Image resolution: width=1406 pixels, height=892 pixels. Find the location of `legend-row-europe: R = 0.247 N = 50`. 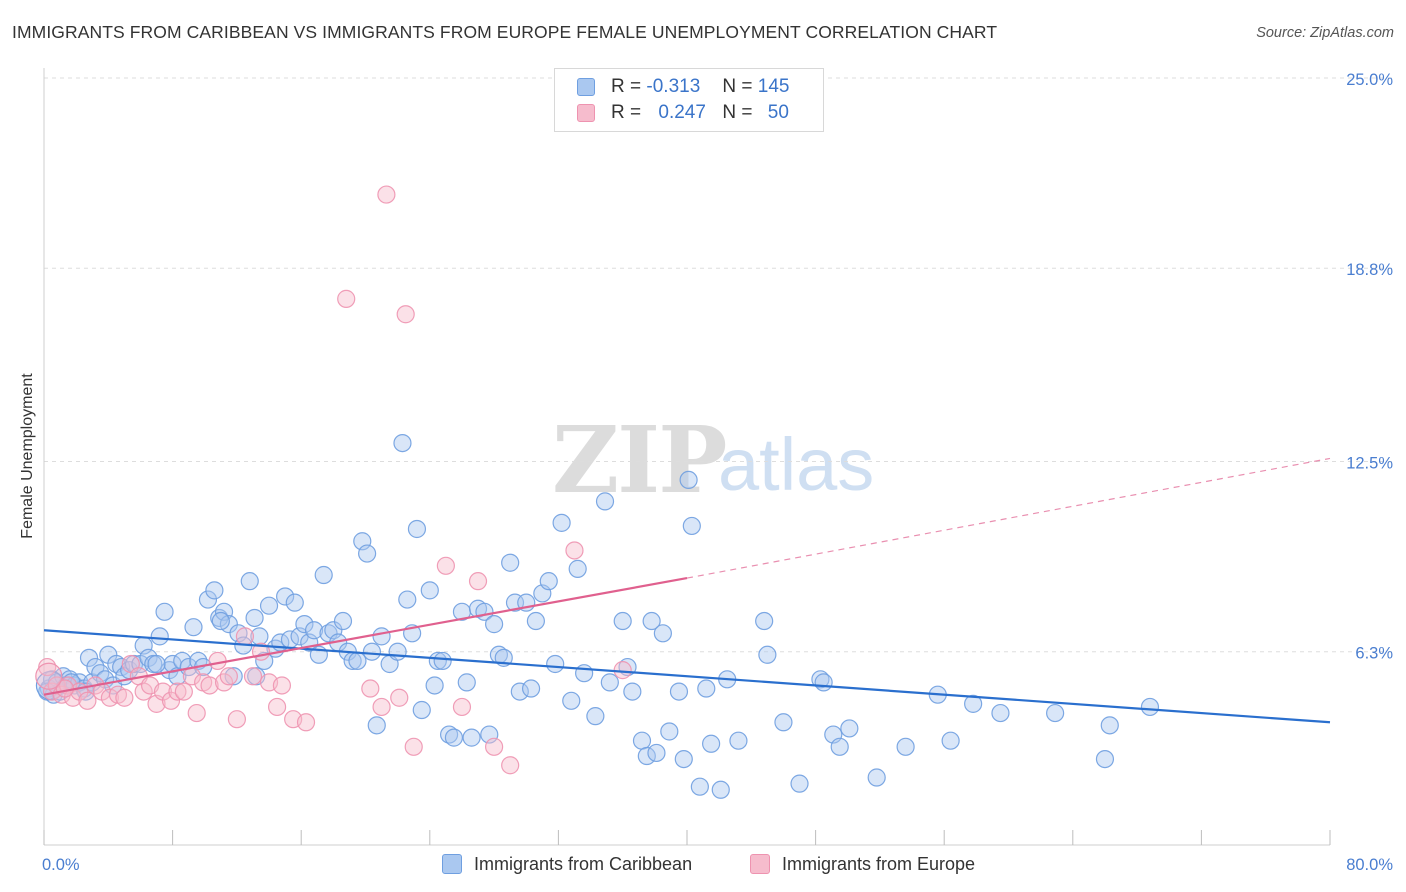

legend-row-europe: R = 0.247 N = 50 is located at coordinates (683, 113).